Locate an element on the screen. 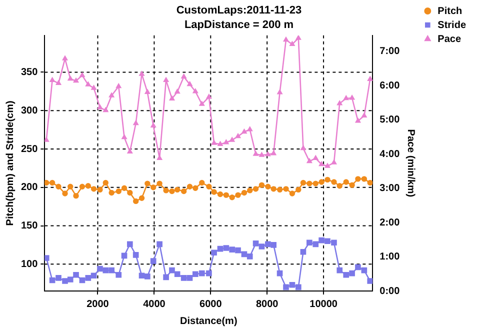  x-tick-label: 6000 is located at coordinates (211, 304).